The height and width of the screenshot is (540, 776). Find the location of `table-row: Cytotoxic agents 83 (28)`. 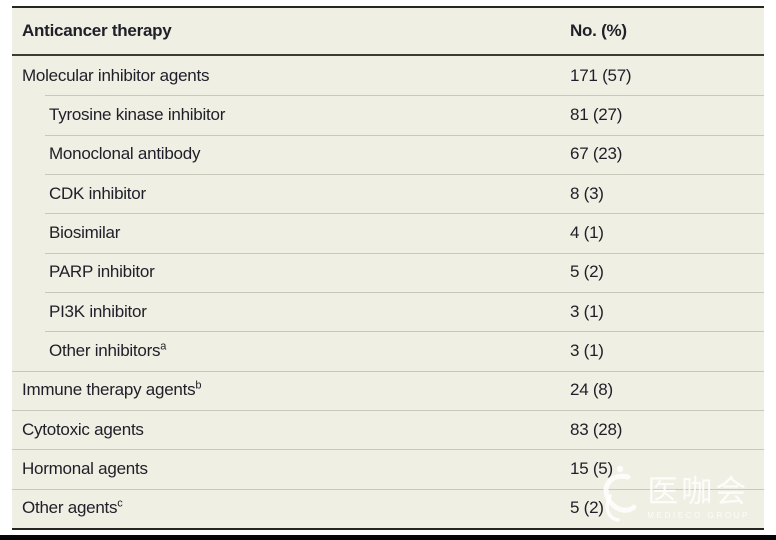

table-row: Cytotoxic agents 83 (28) is located at coordinates (388, 429).